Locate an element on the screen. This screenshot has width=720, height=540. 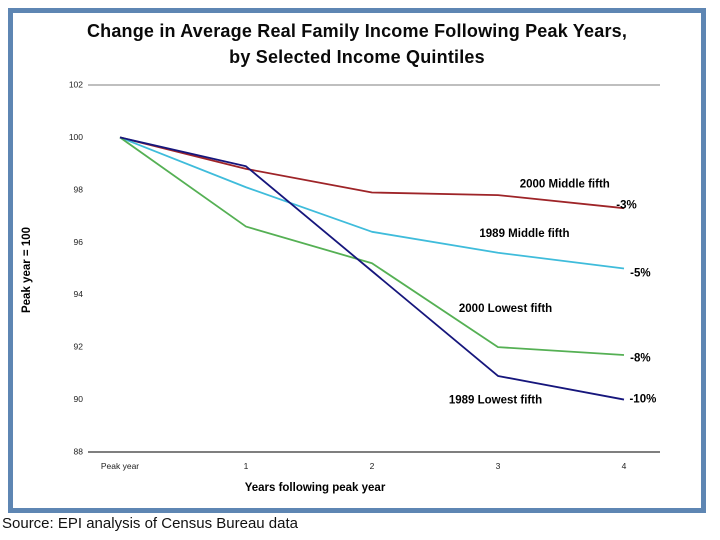
series-end-value: -10% is located at coordinates (642, 399).